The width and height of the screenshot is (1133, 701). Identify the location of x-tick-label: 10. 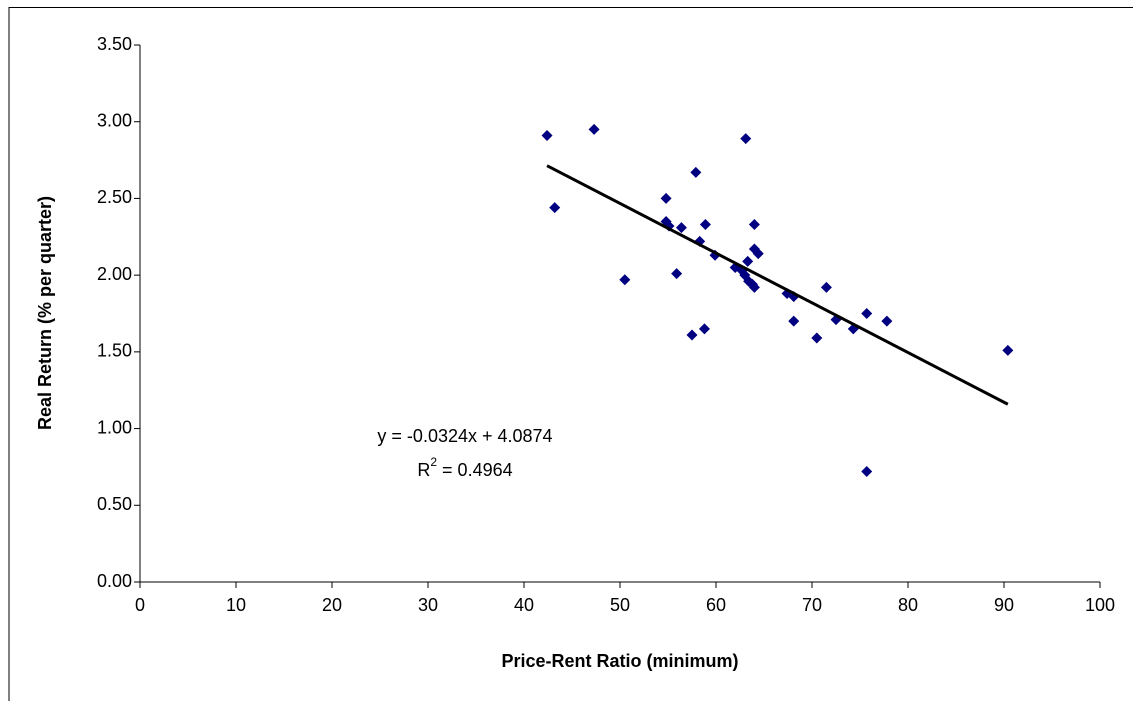
(236, 605).